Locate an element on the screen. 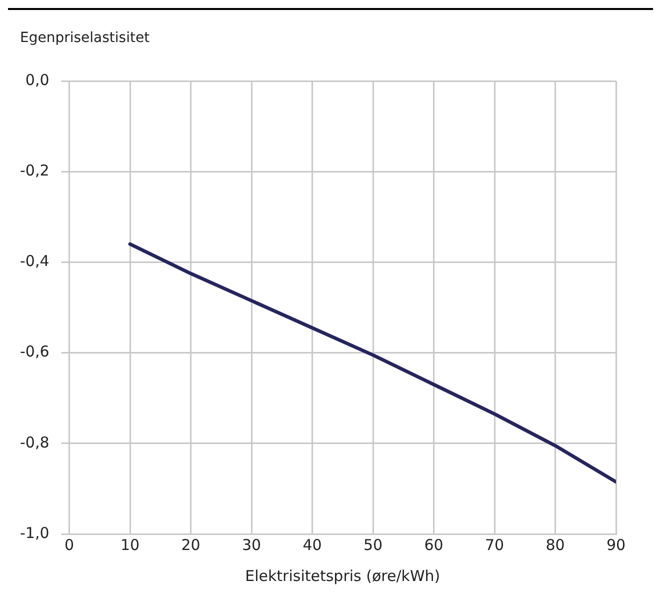 The height and width of the screenshot is (612, 661). x-tick-label: 0 is located at coordinates (69, 545).